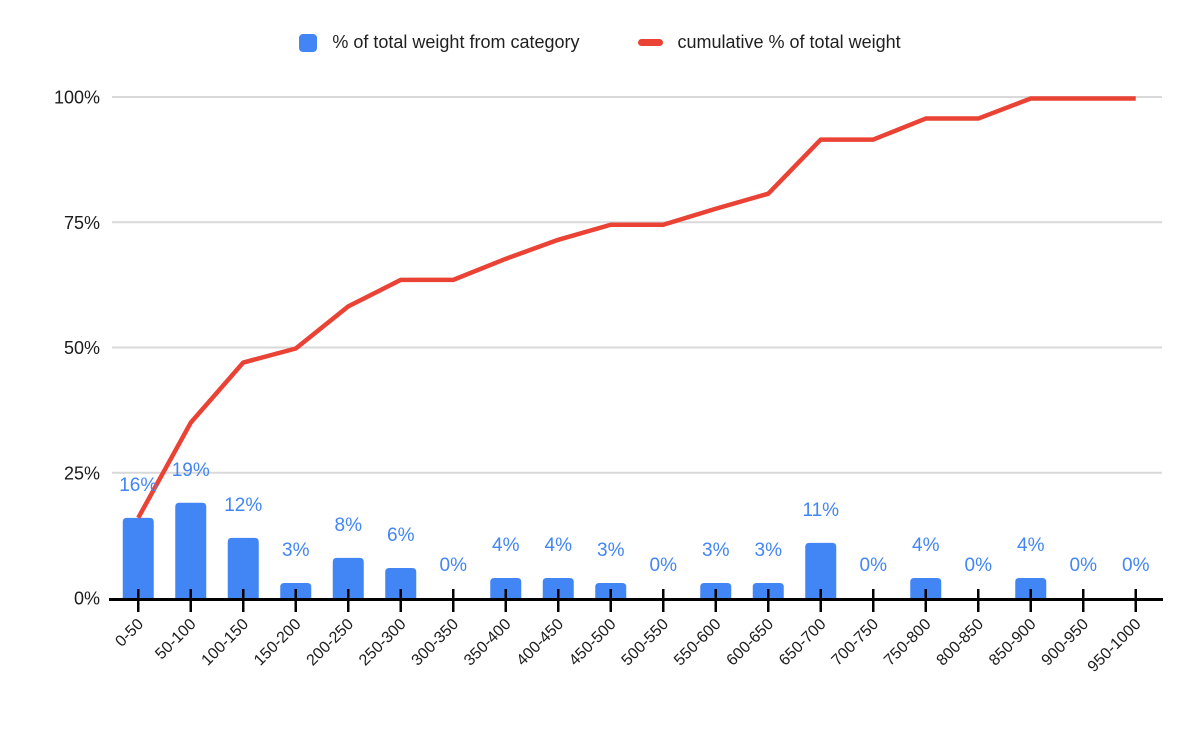 The height and width of the screenshot is (742, 1200). Describe the element at coordinates (82, 223) in the screenshot. I see `y-axis-tick-label: 75%` at that location.